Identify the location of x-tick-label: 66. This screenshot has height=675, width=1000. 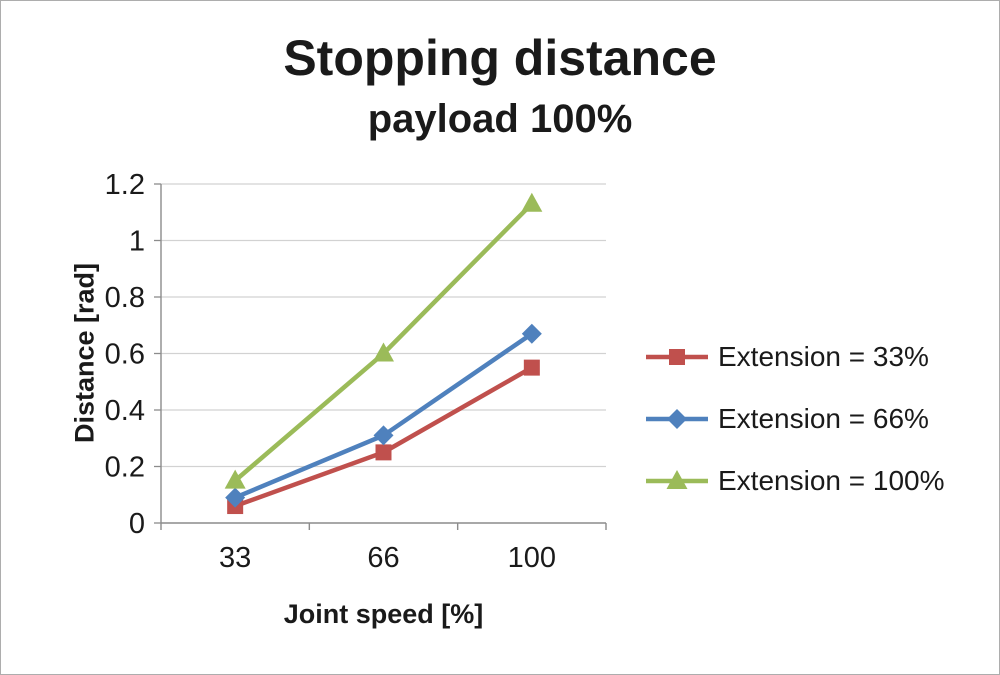
(383, 558).